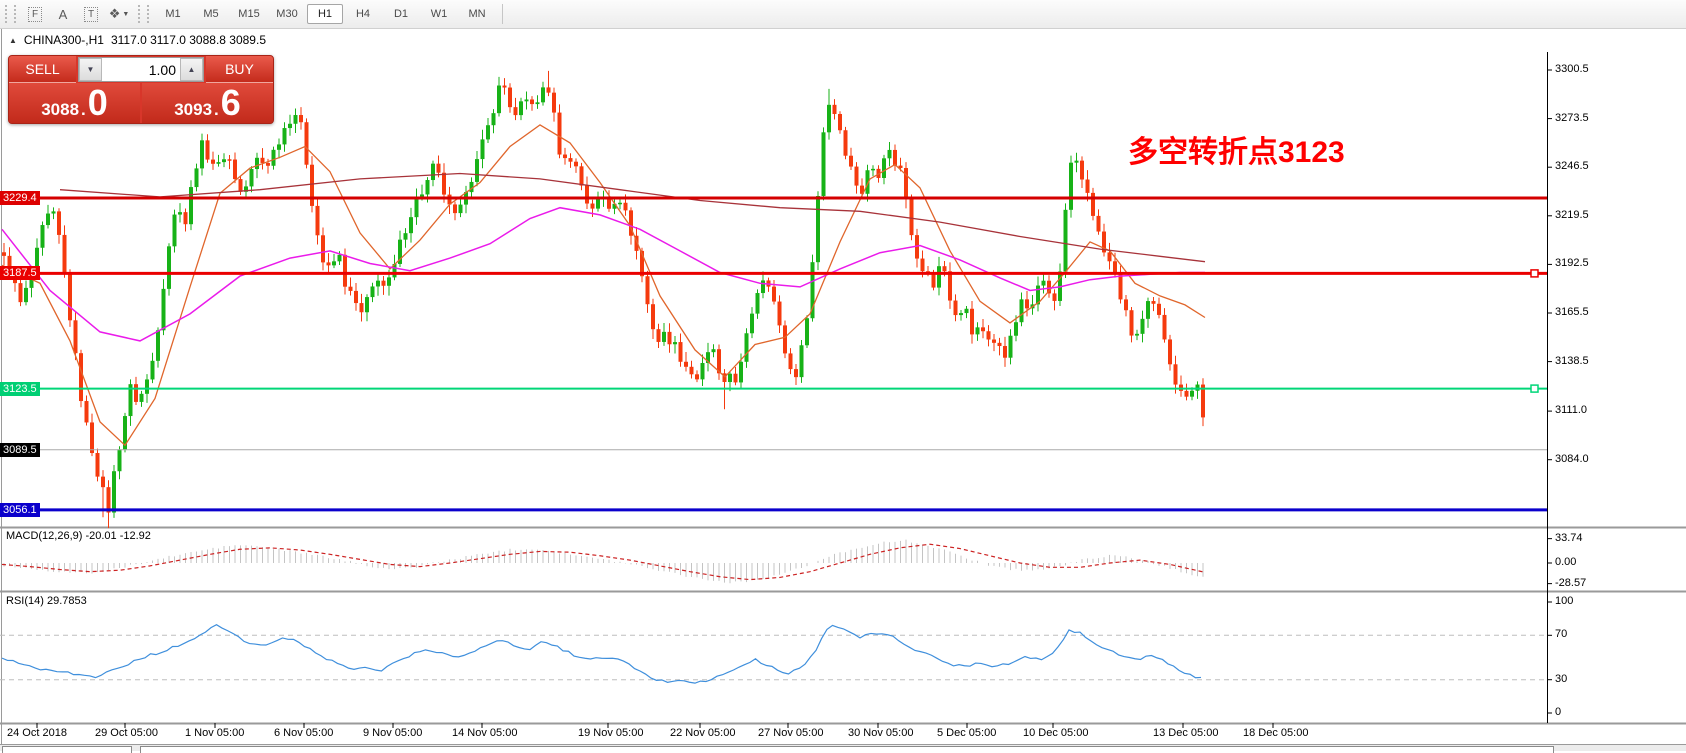 The image size is (1686, 753). Describe the element at coordinates (502, 14) in the screenshot. I see `toolbar-separator` at that location.